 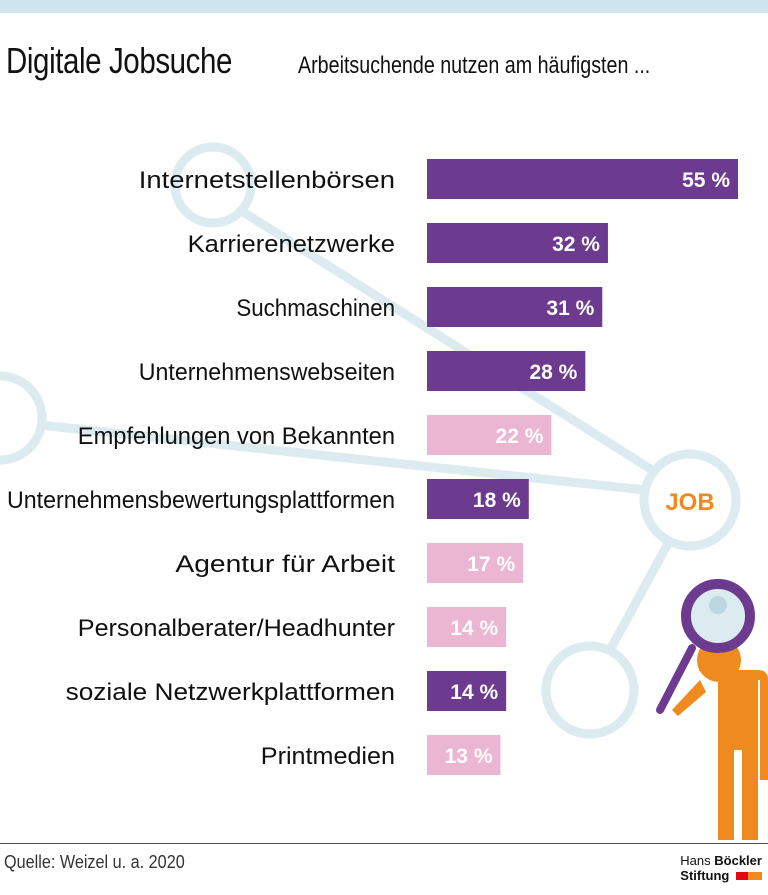 What do you see at coordinates (520, 436) in the screenshot?
I see `value-label: 22 %` at bounding box center [520, 436].